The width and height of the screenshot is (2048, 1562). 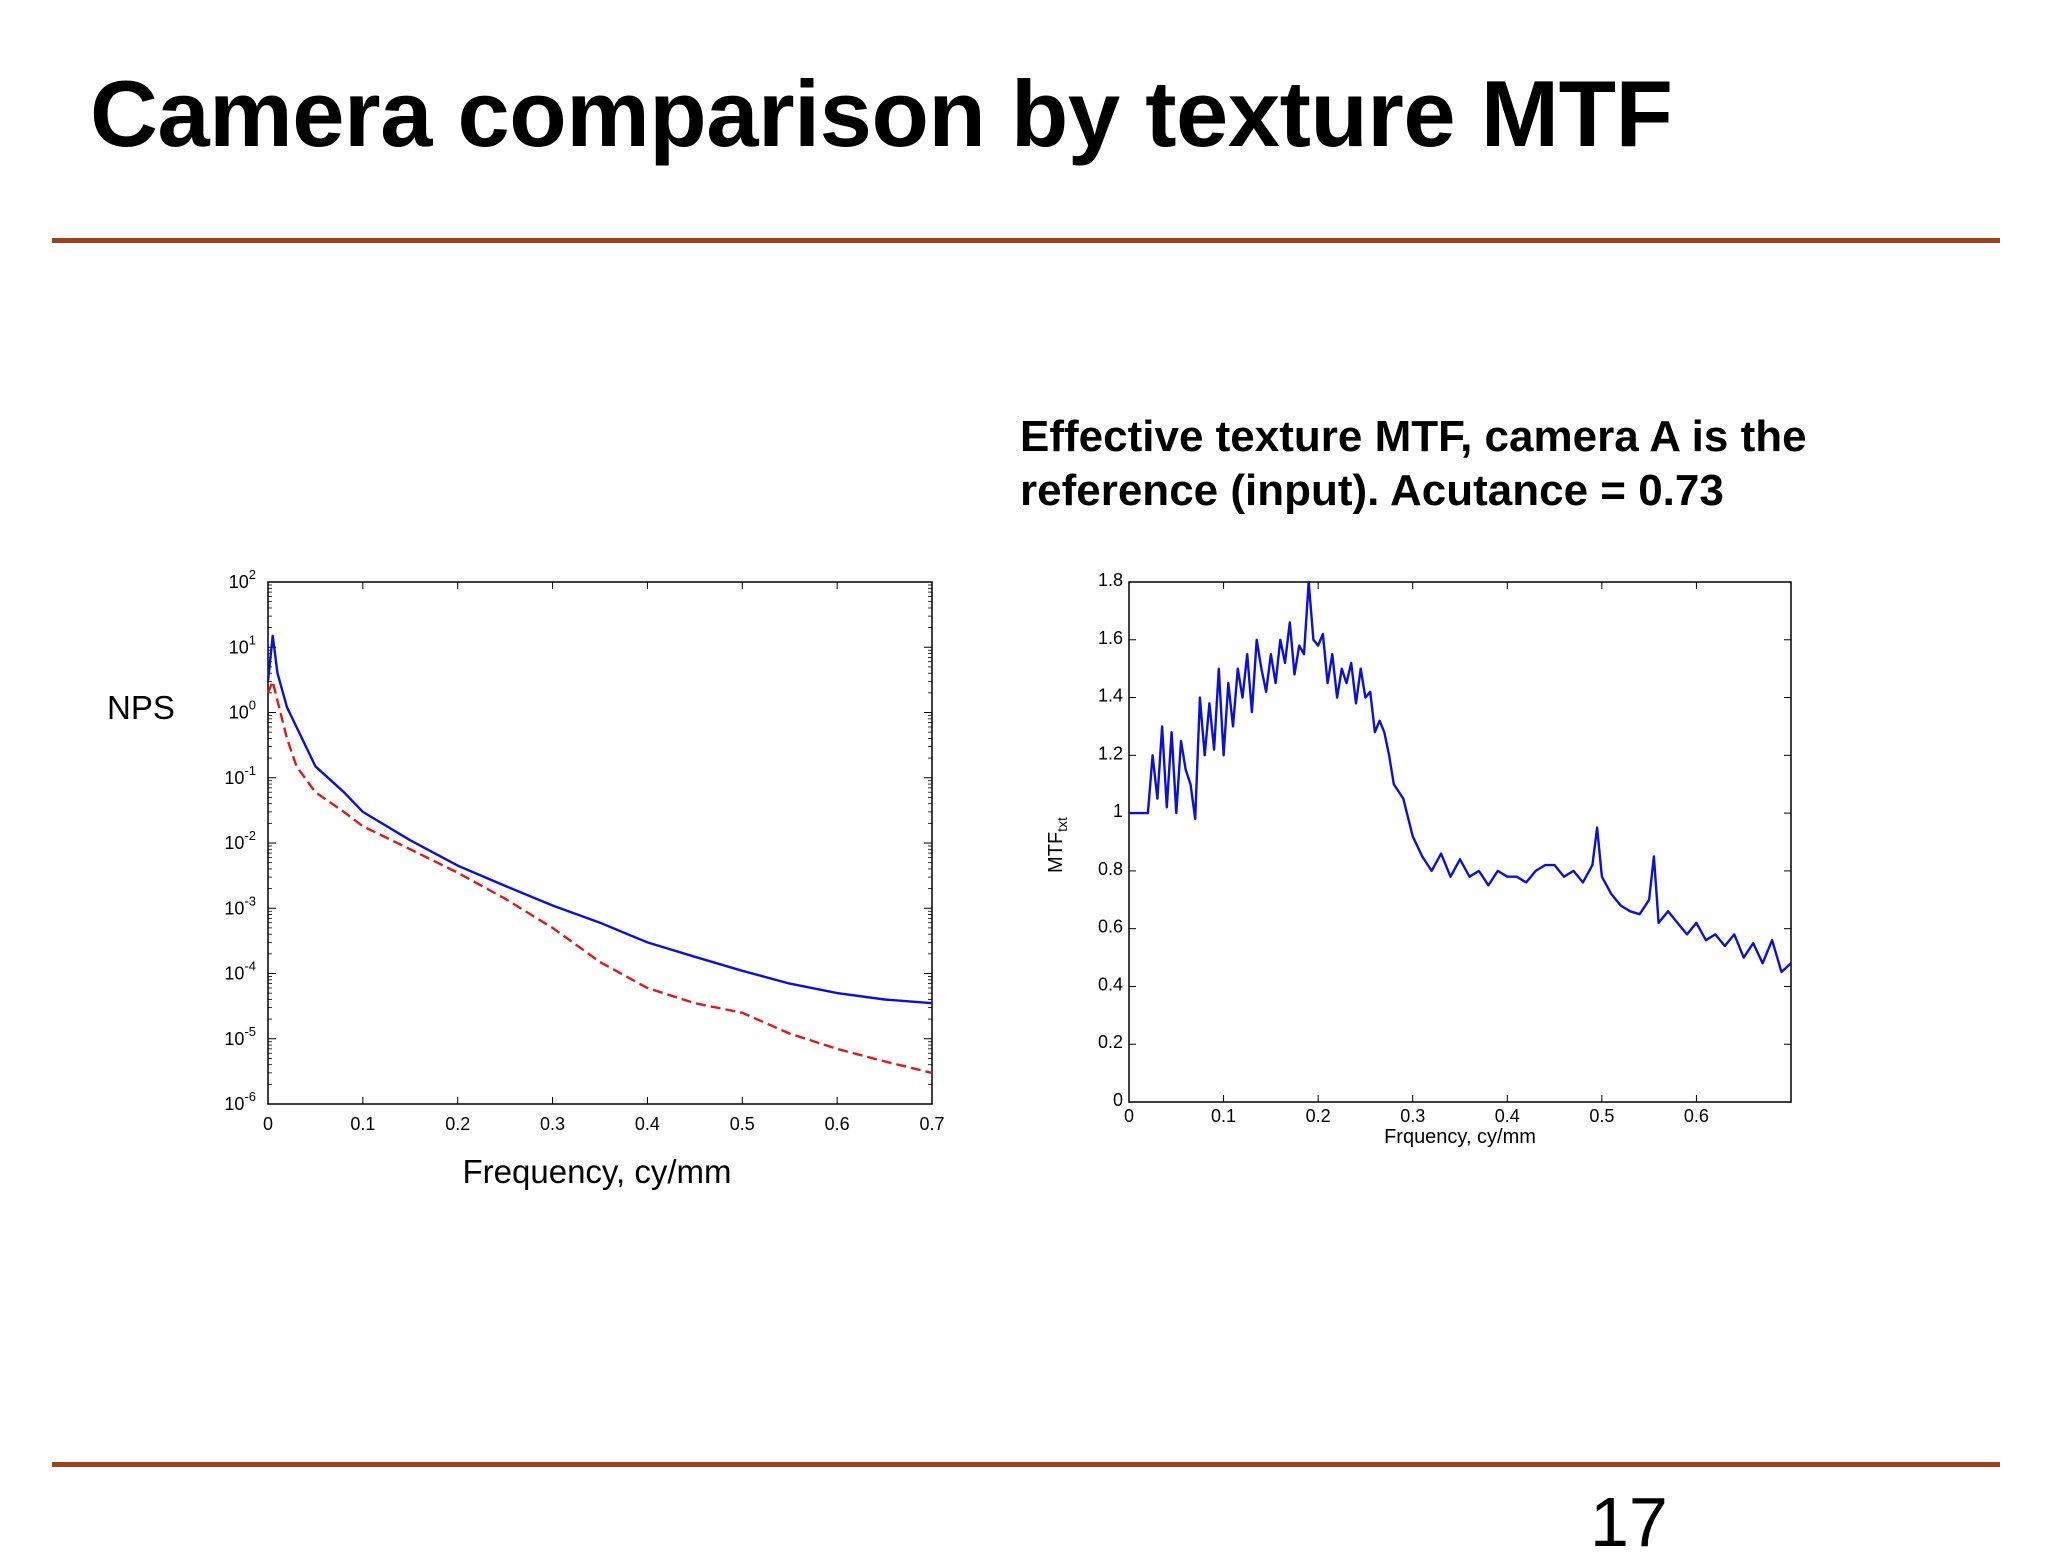 I want to click on nps-y-tick-exp: -5, so click(x=250, y=1031).